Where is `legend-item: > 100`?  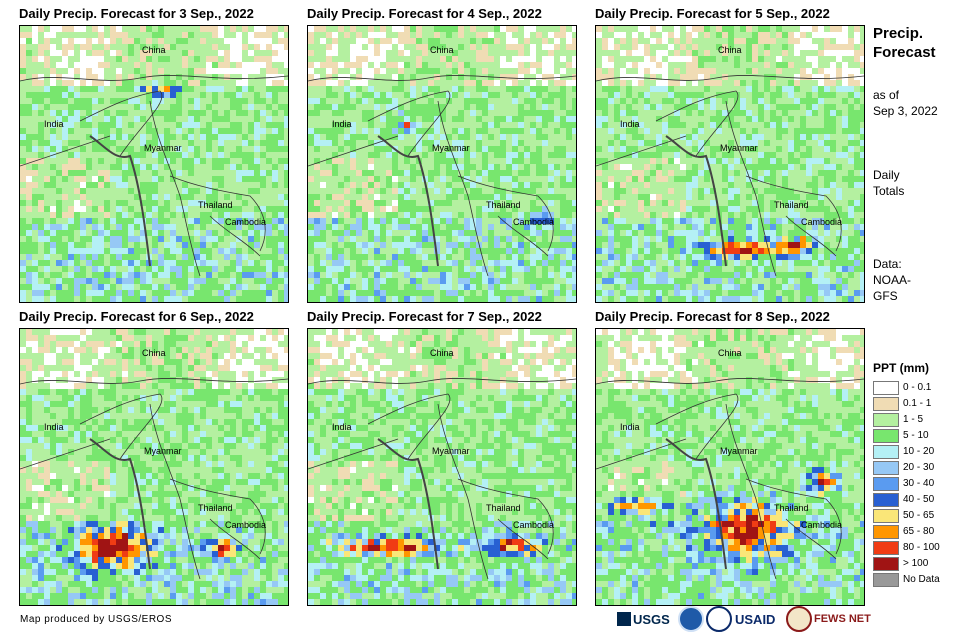 legend-item: > 100 is located at coordinates (918, 564).